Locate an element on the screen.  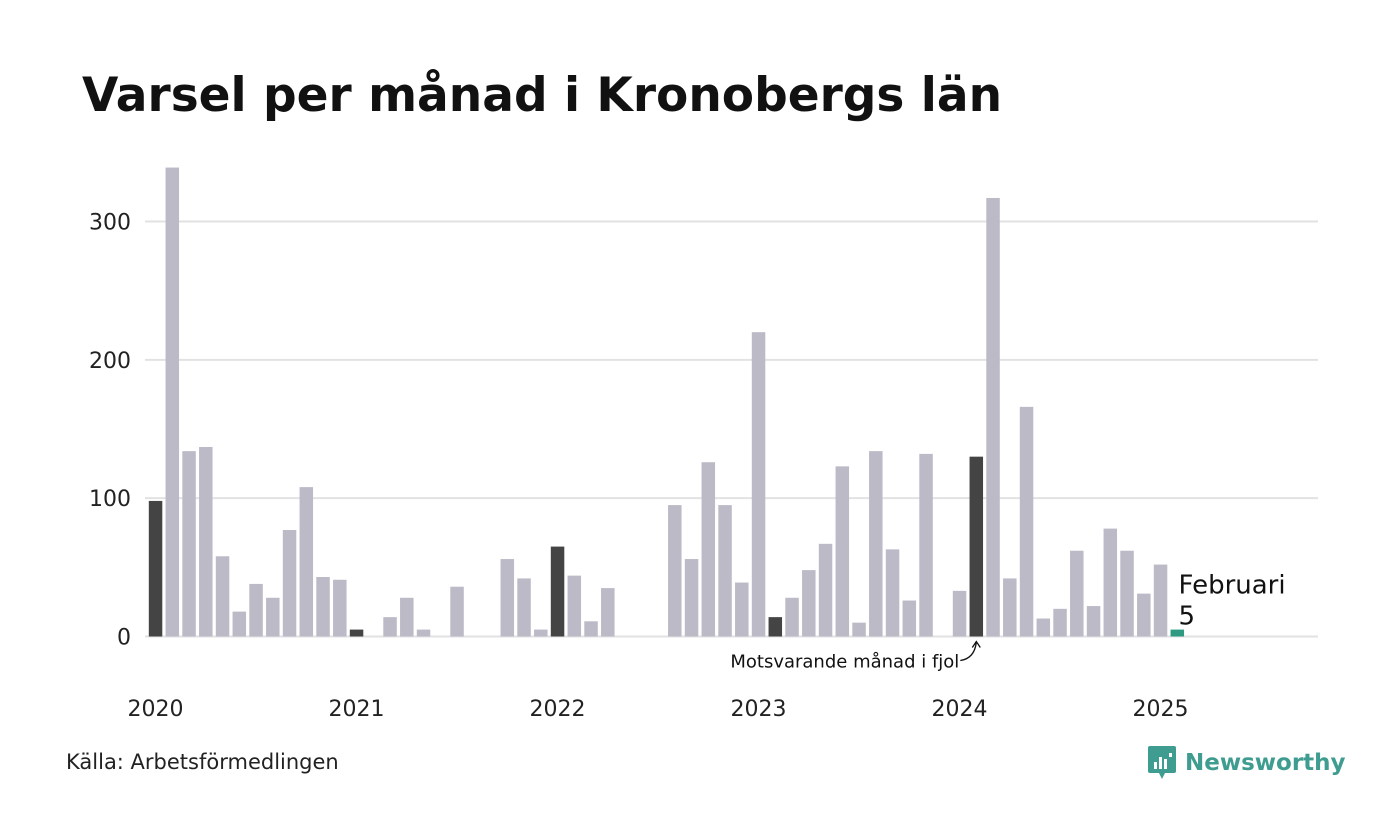
chart-title: Varsel per månad i Kronobergs län is located at coordinates (542, 95).